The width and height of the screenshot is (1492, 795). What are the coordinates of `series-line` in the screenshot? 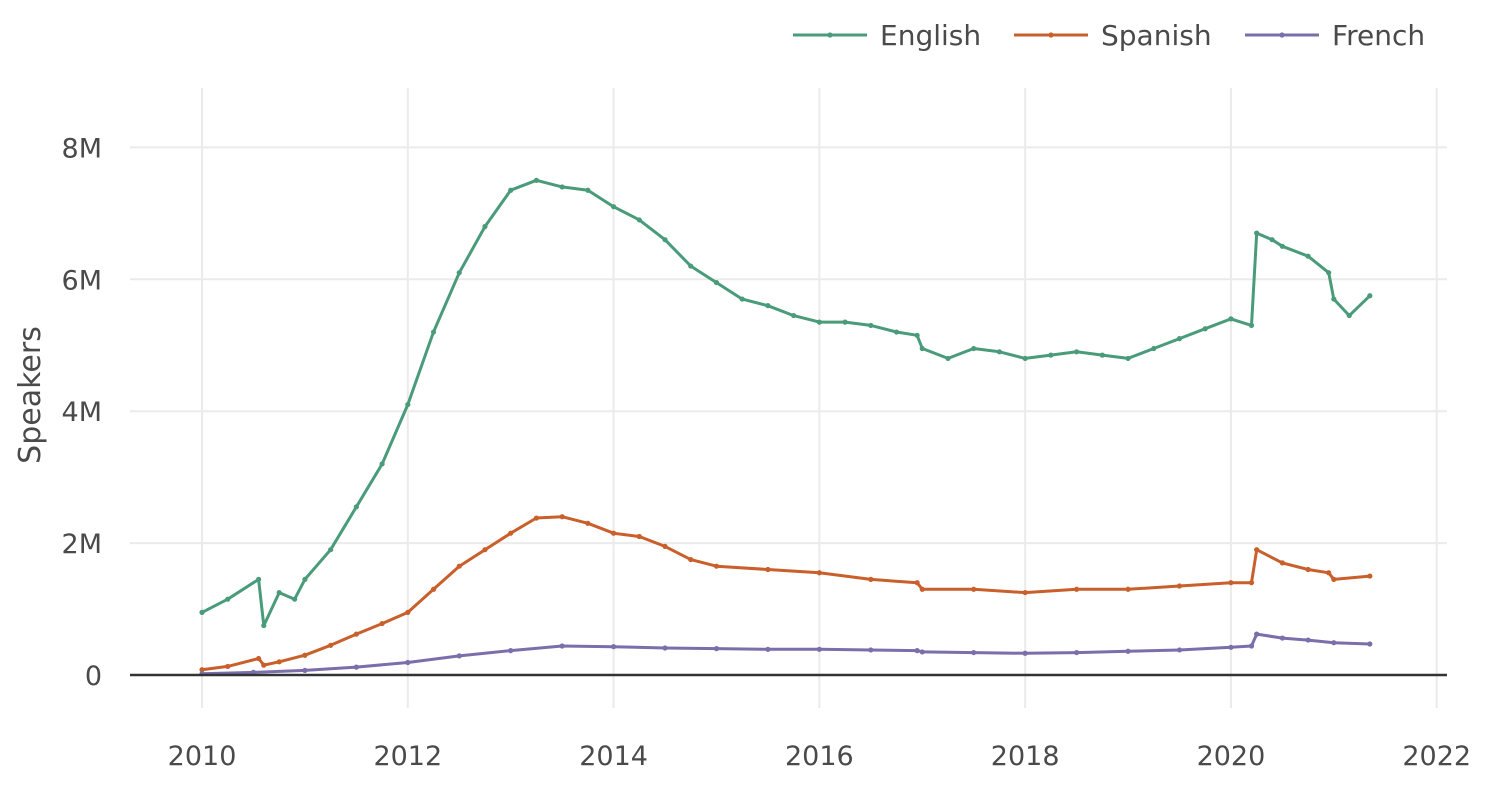 It's located at (785, 654).